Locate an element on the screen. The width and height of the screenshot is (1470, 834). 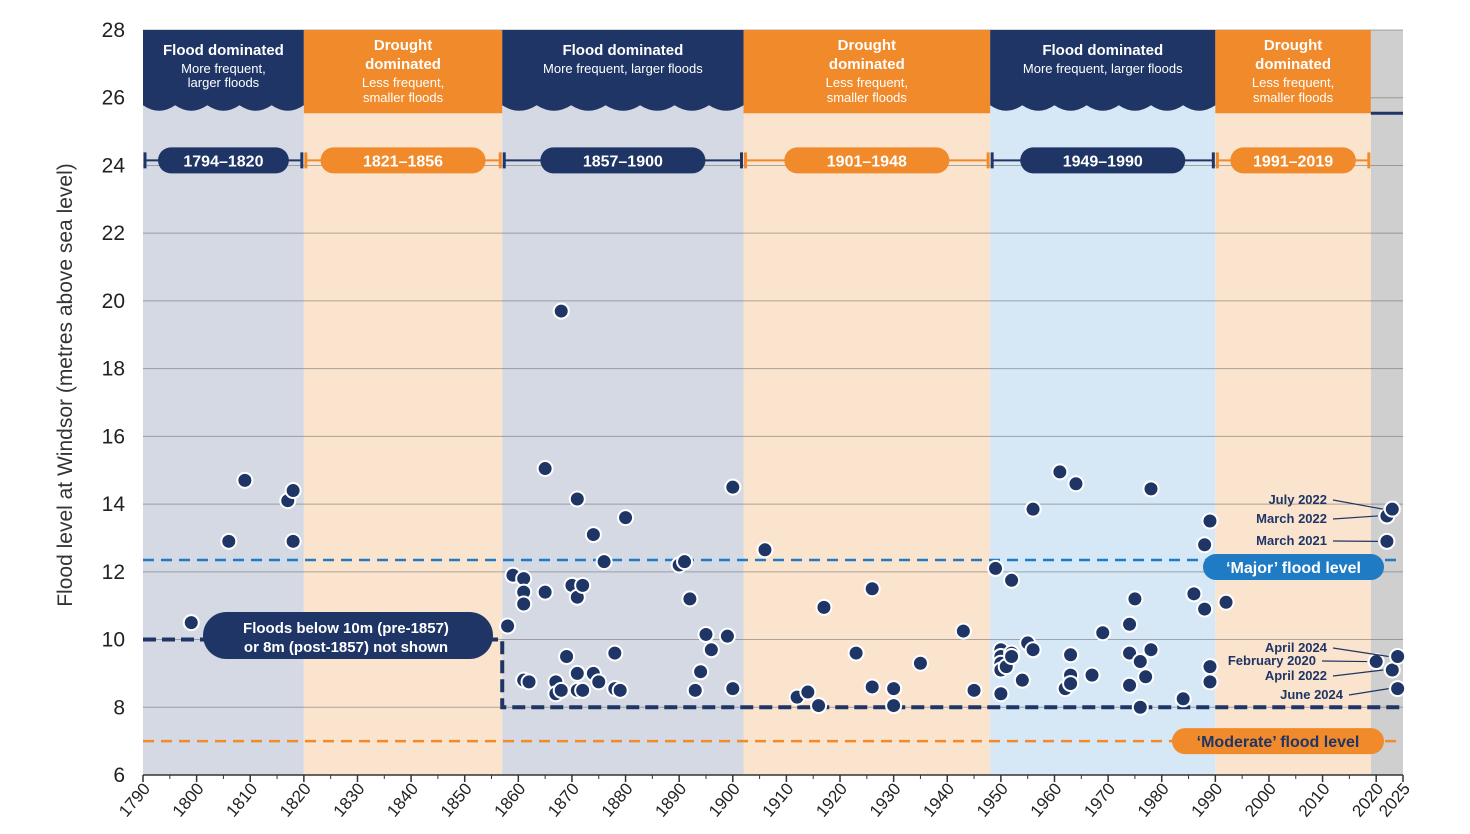
major-flood-badge is located at coordinates (1293, 566).